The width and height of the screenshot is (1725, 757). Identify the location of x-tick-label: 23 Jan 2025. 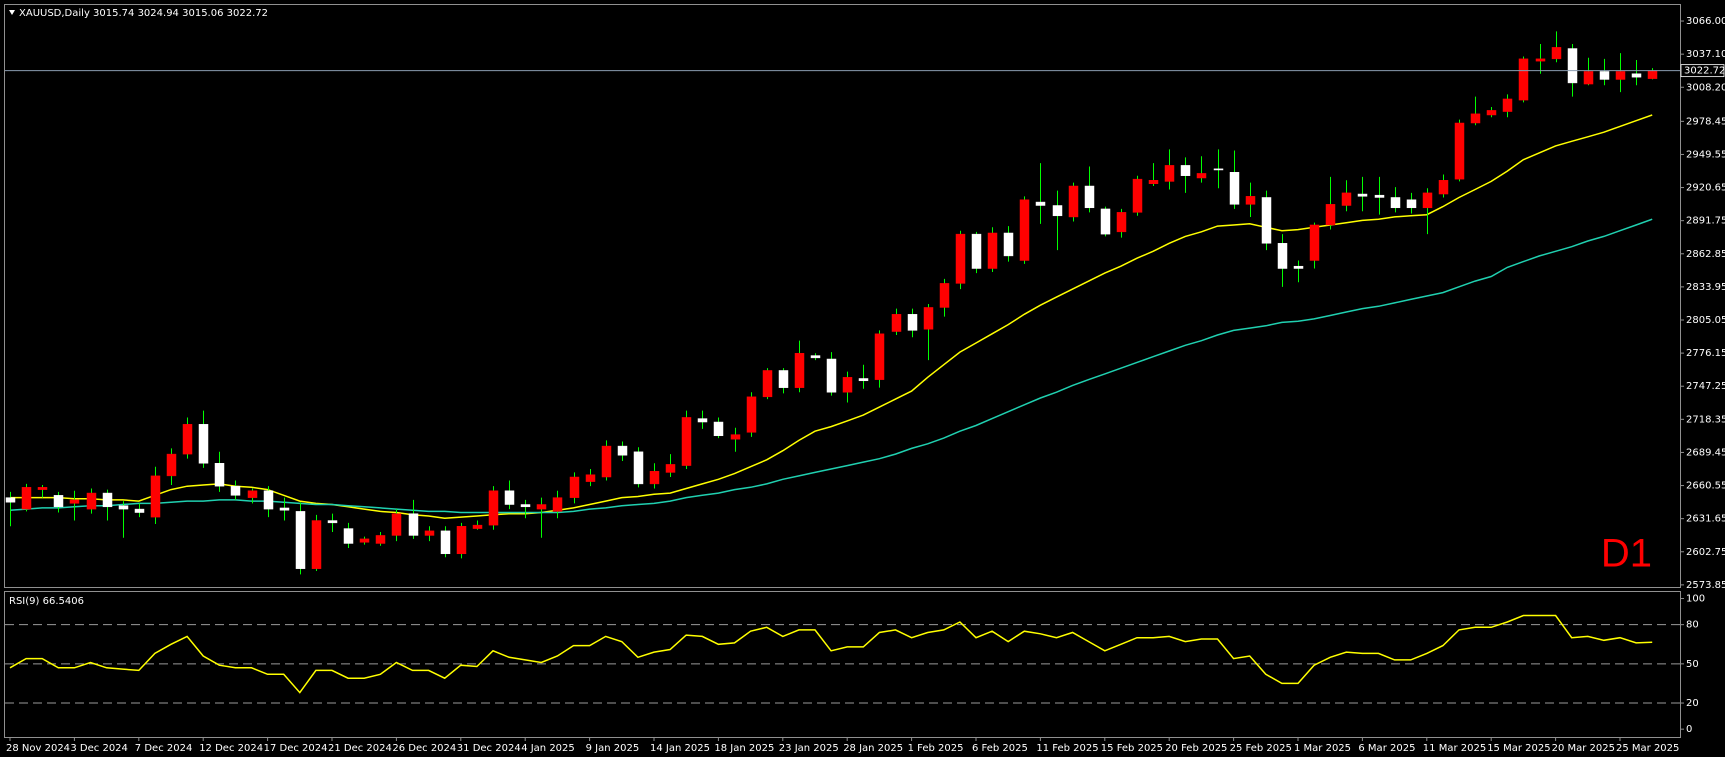
(809, 748).